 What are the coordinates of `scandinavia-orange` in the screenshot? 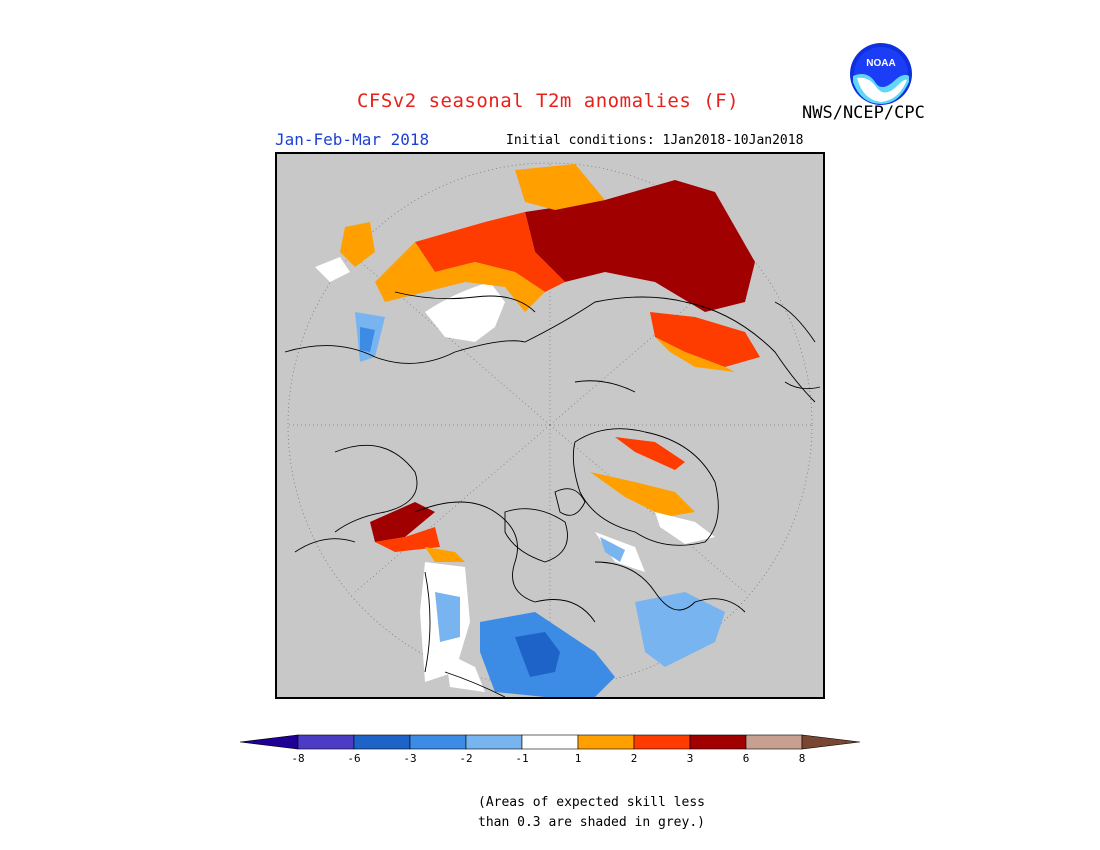 It's located at (695, 354).